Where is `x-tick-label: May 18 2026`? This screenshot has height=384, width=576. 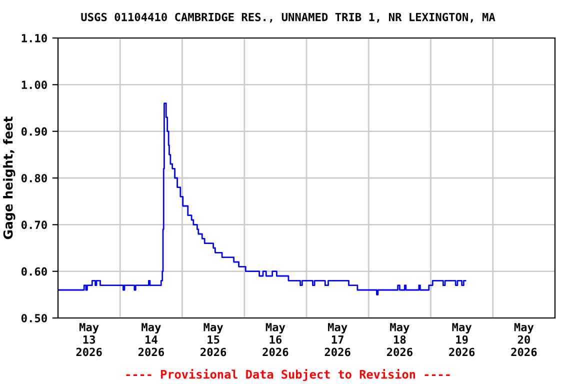 x-tick-label: May 18 2026 is located at coordinates (399, 339).